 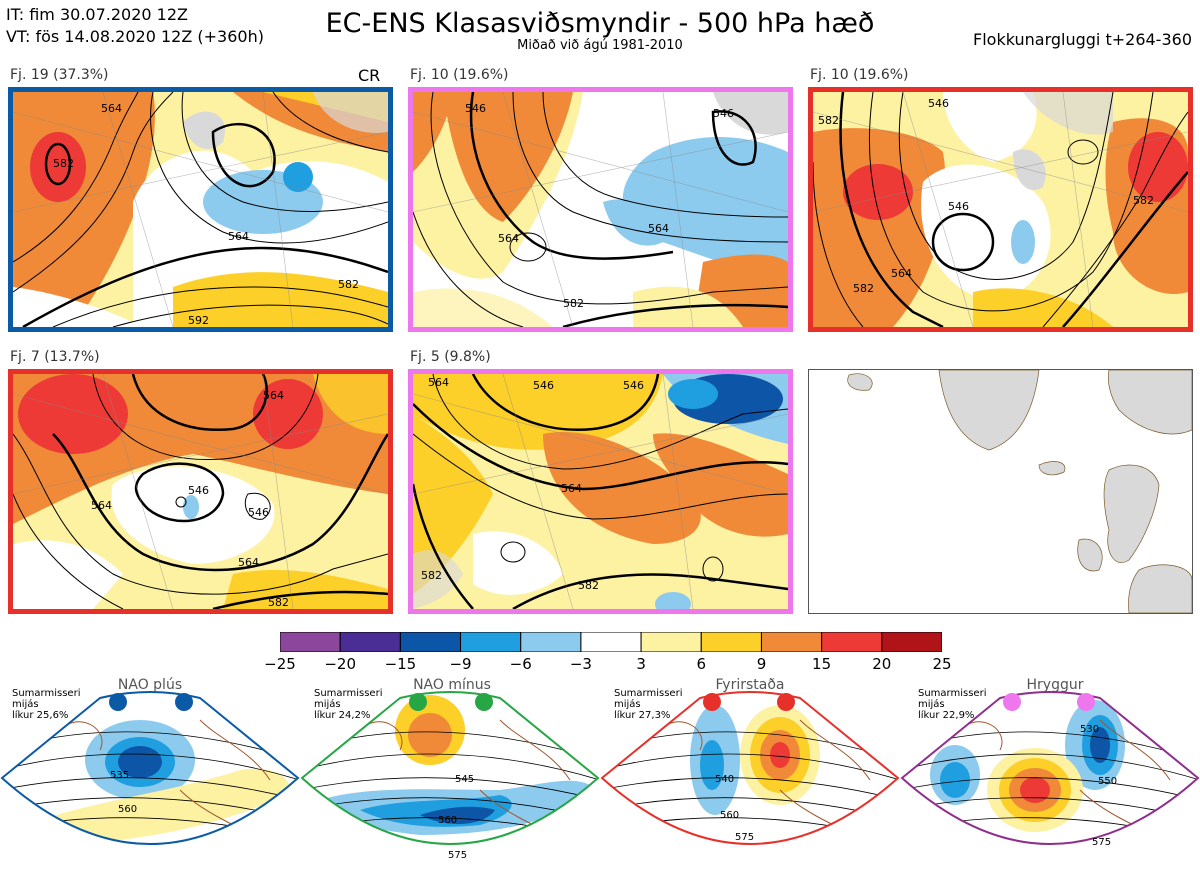 What do you see at coordinates (1082, 39) in the screenshot?
I see `classification-window: Flokkunargluggi t+264-360` at bounding box center [1082, 39].